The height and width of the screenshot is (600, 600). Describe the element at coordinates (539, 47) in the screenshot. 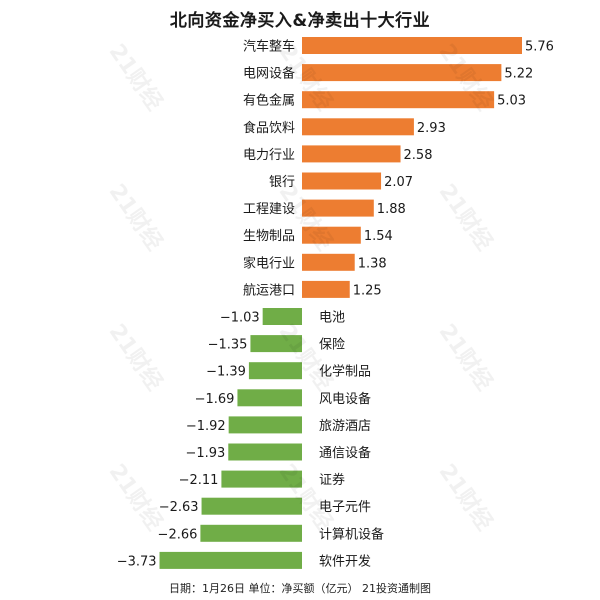

I see `value-label-1: 5.76` at that location.